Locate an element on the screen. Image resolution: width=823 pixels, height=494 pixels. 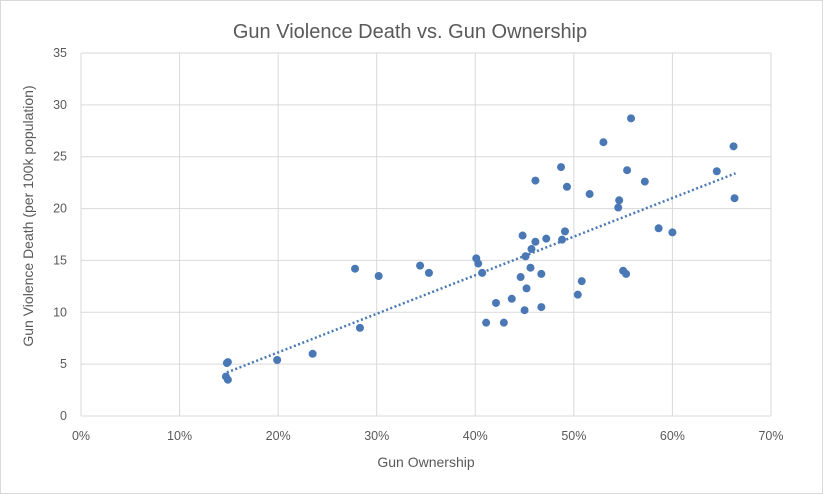
x-axis-title: Gun Ownership is located at coordinates (425, 462).